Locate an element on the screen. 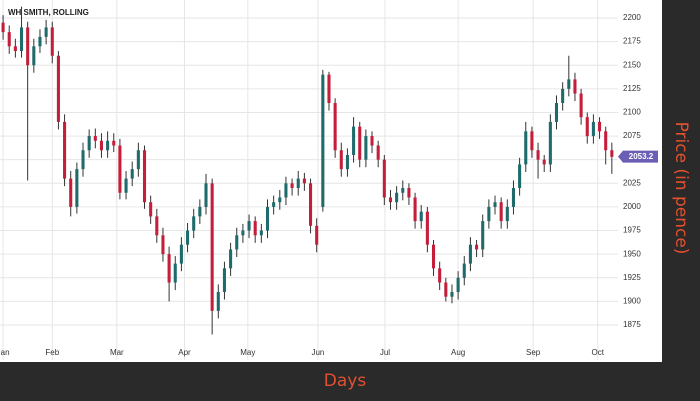 The image size is (700, 401). y-axis-title: Price (in pence) is located at coordinates (681, 188).